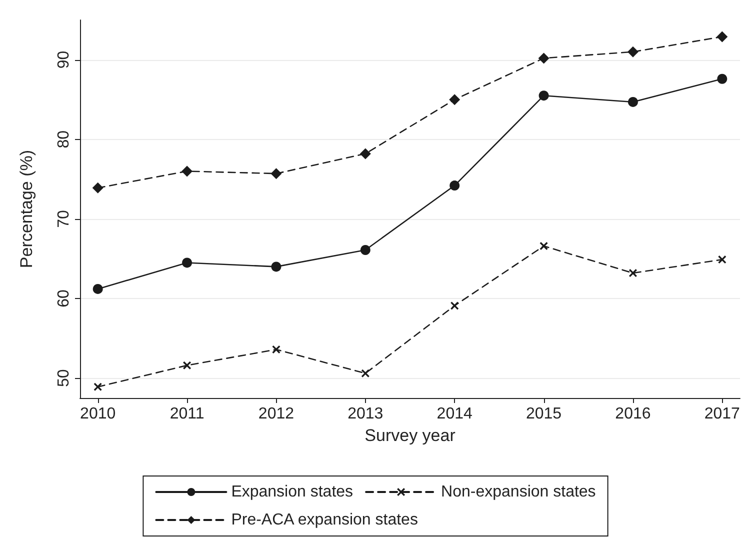 The image size is (751, 546). I want to click on x-tick-label: 2014, so click(454, 414).